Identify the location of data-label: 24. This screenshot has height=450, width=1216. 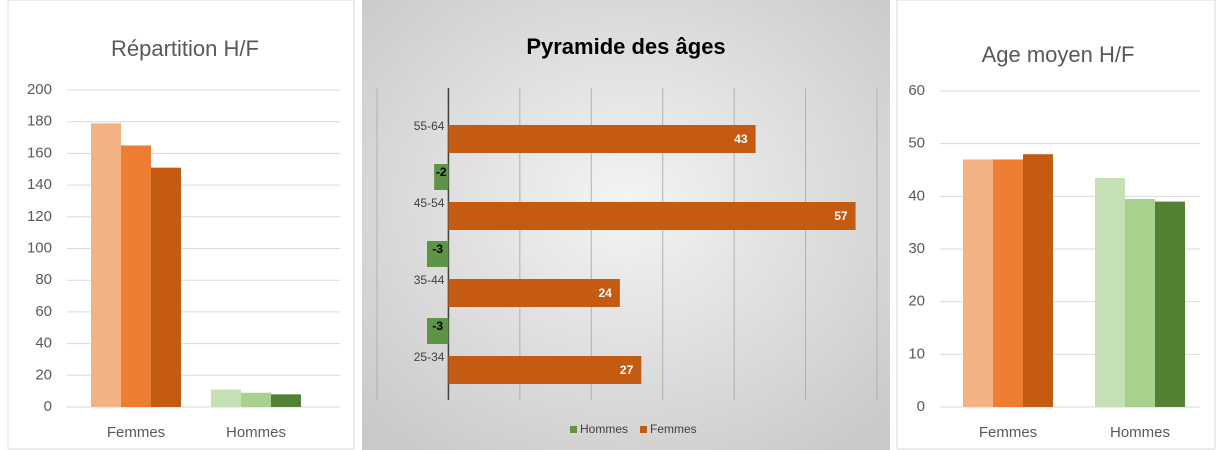
(605, 293).